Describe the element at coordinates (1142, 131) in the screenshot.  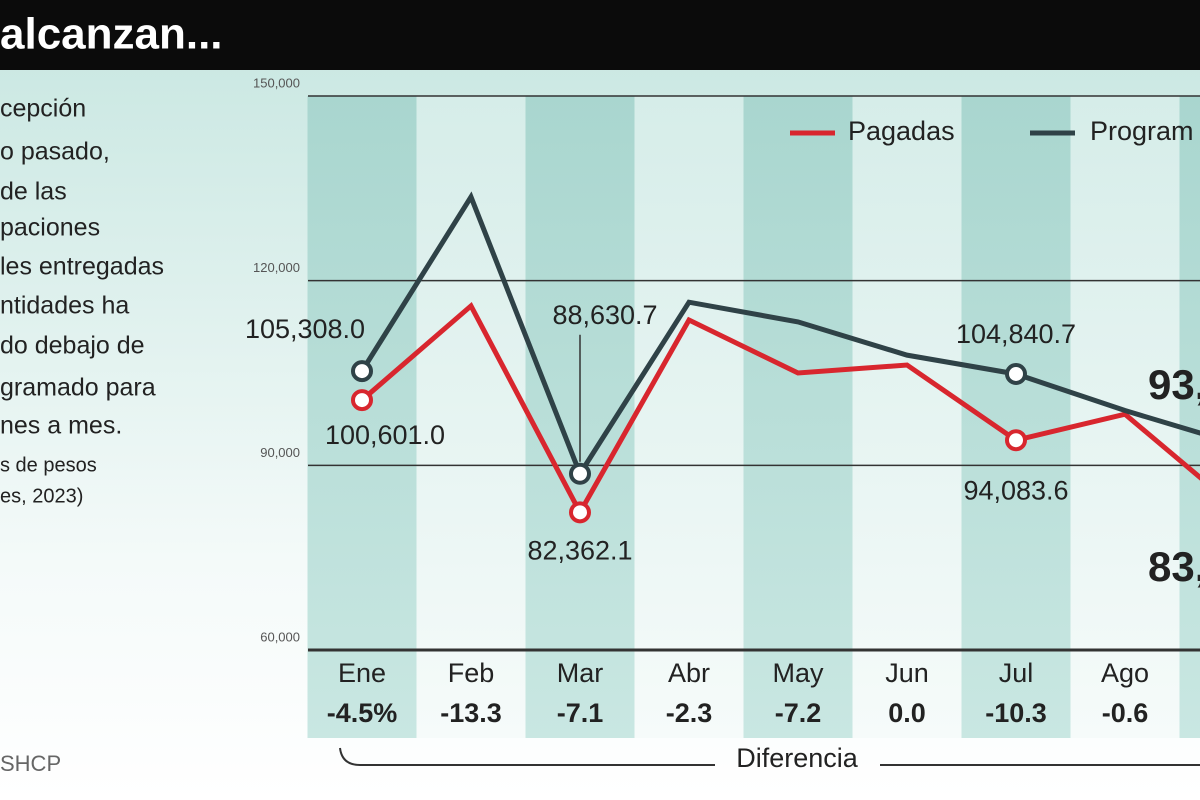
I see `legend-label: Program` at that location.